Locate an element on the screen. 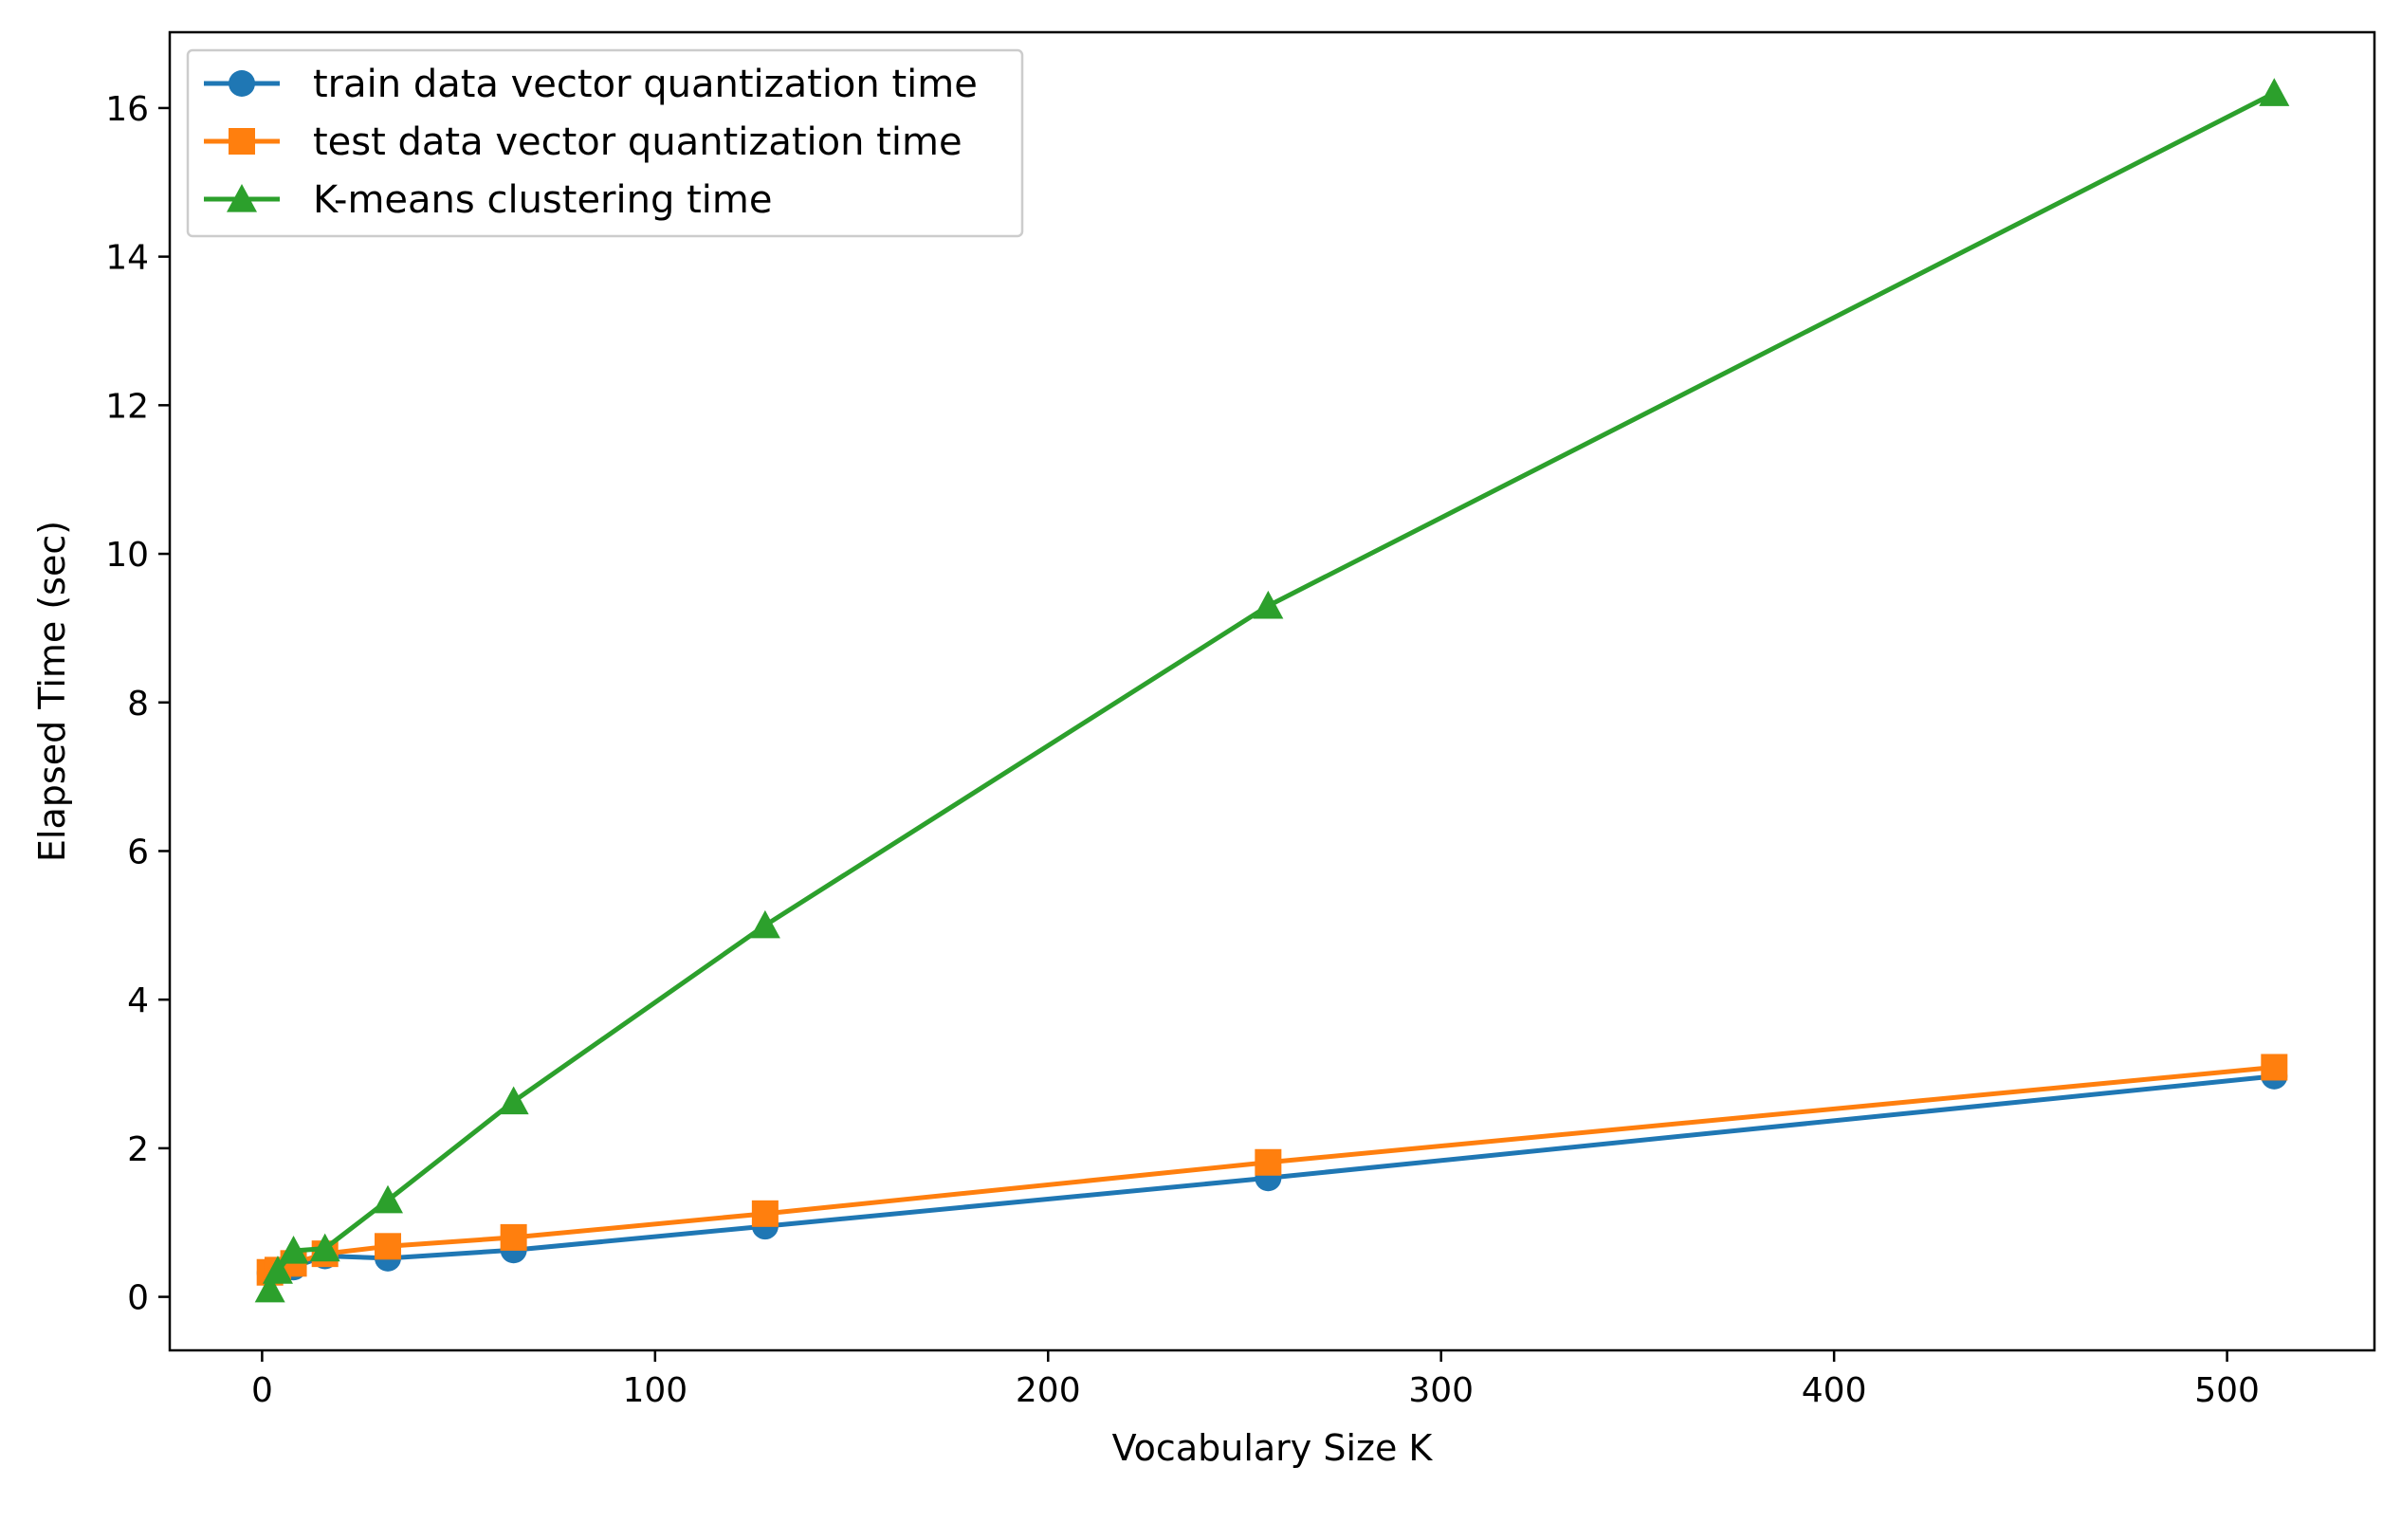 Image resolution: width=2401 pixels, height=1540 pixels. legend-entry-1: train data vector quantization time is located at coordinates (591, 84).